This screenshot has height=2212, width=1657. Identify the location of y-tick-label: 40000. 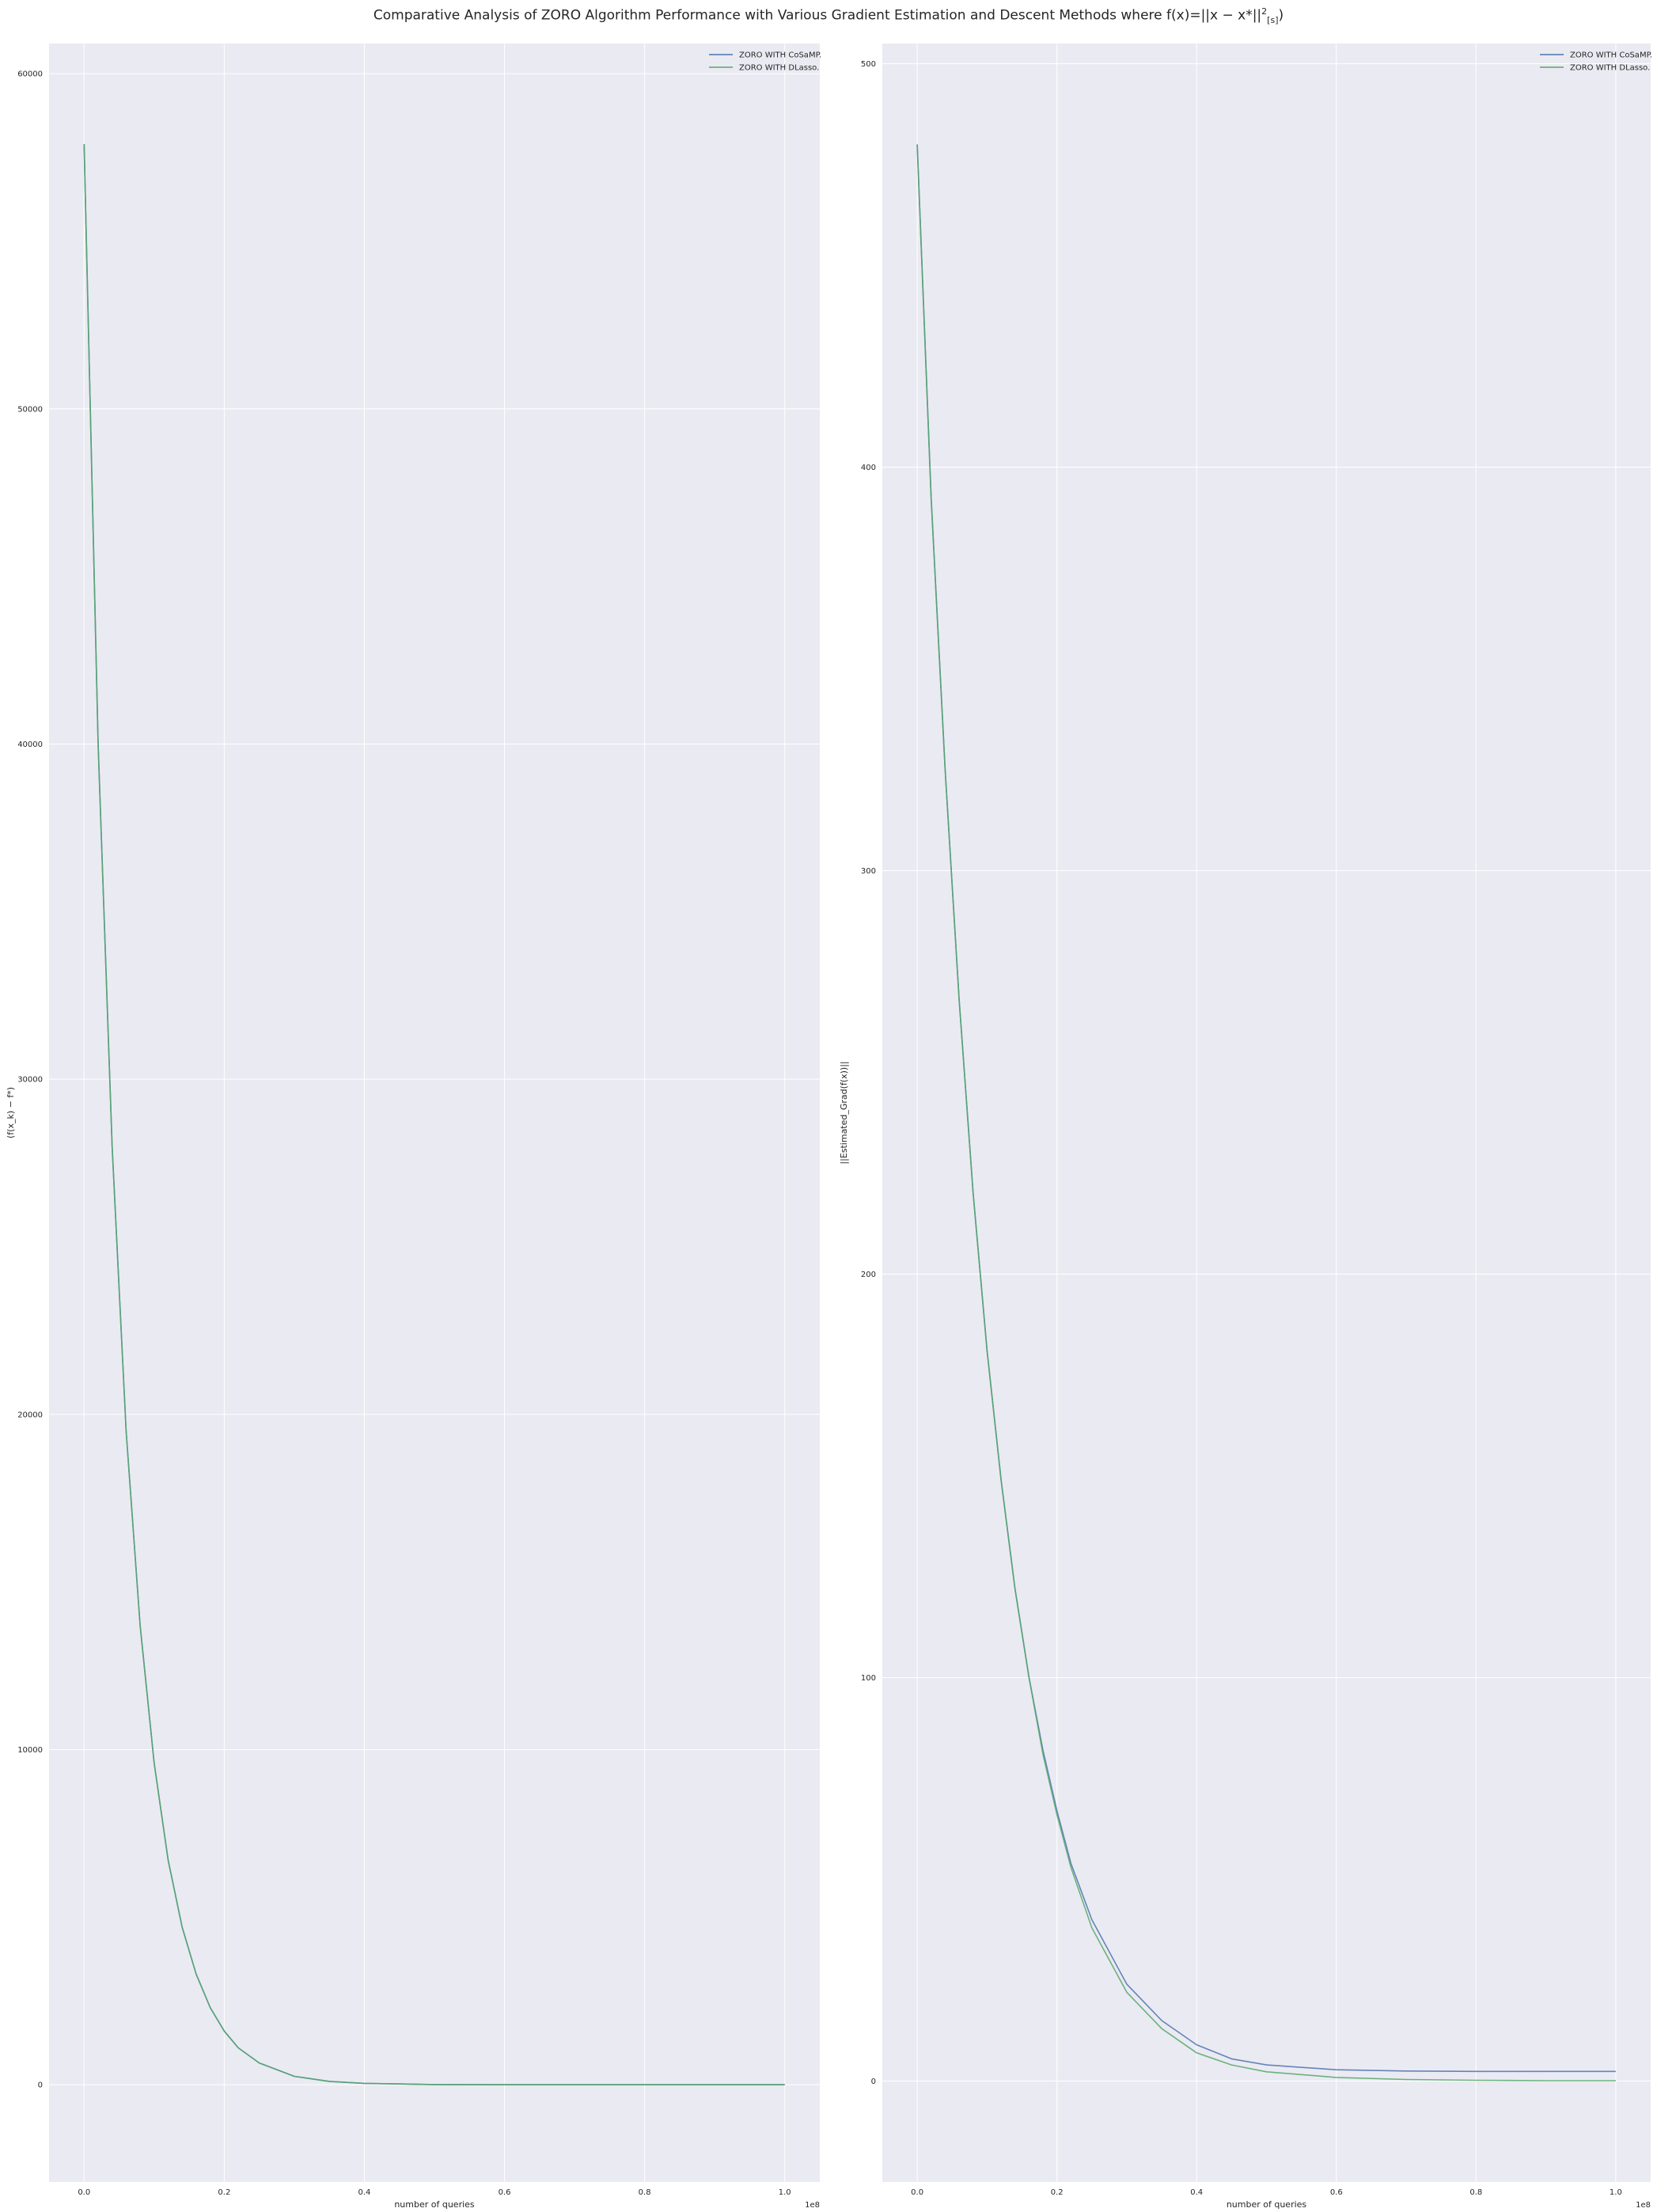
(30, 744).